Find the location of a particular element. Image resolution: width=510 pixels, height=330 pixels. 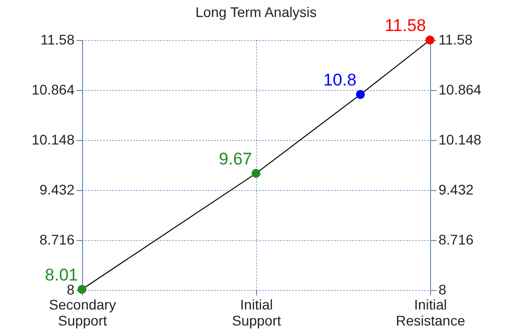

x-tick-label: Initial Support is located at coordinates (257, 312).